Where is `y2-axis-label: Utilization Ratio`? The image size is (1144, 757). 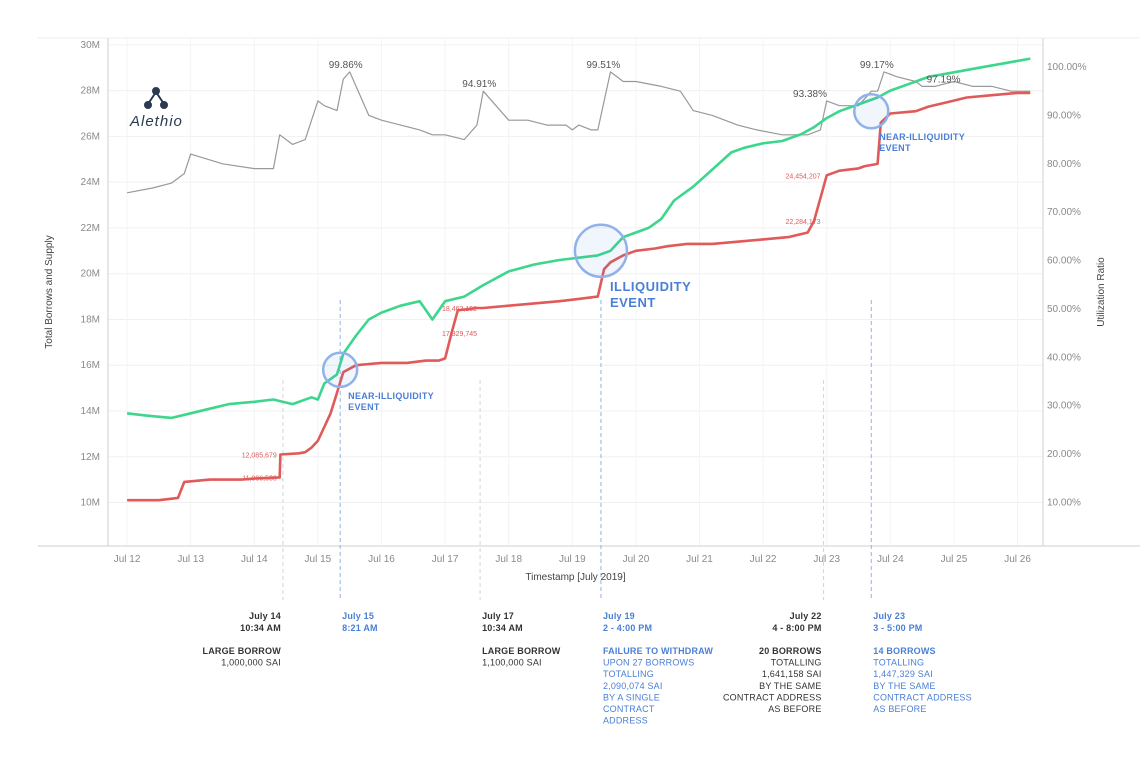
y2-axis-label: Utilization Ratio is located at coordinates (1101, 292).